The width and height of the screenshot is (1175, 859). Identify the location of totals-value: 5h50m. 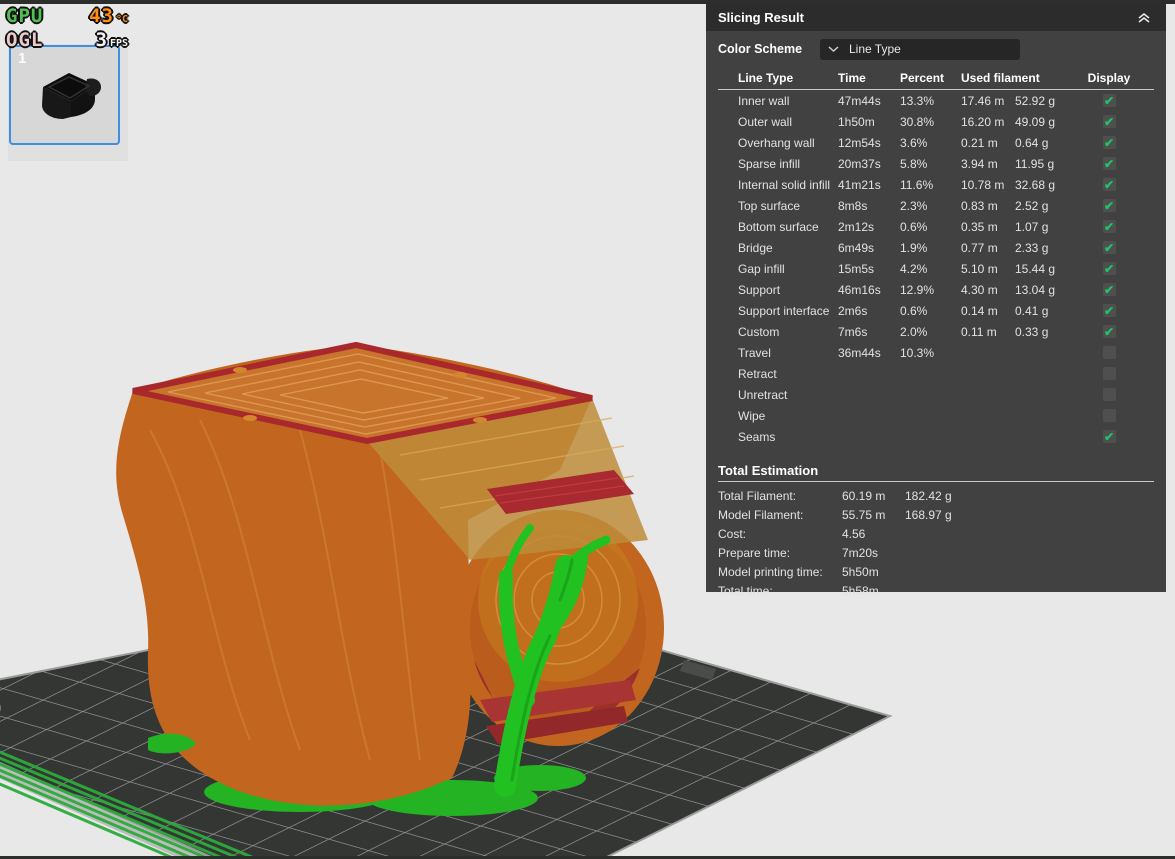
(860, 571).